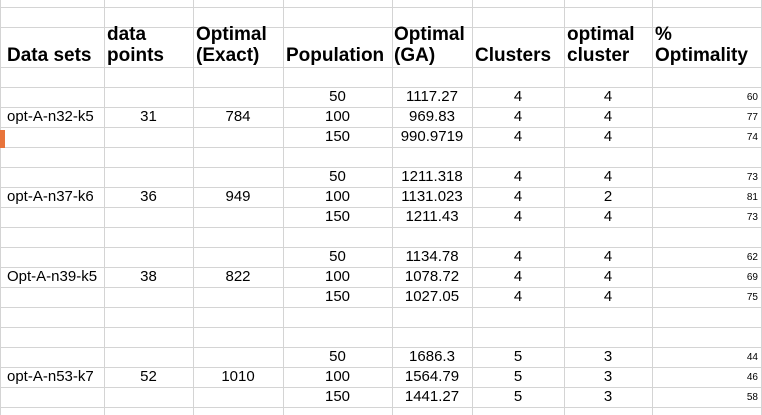 This screenshot has width=762, height=415. What do you see at coordinates (432, 376) in the screenshot?
I see `optimal-ga-cell: 1564.79` at bounding box center [432, 376].